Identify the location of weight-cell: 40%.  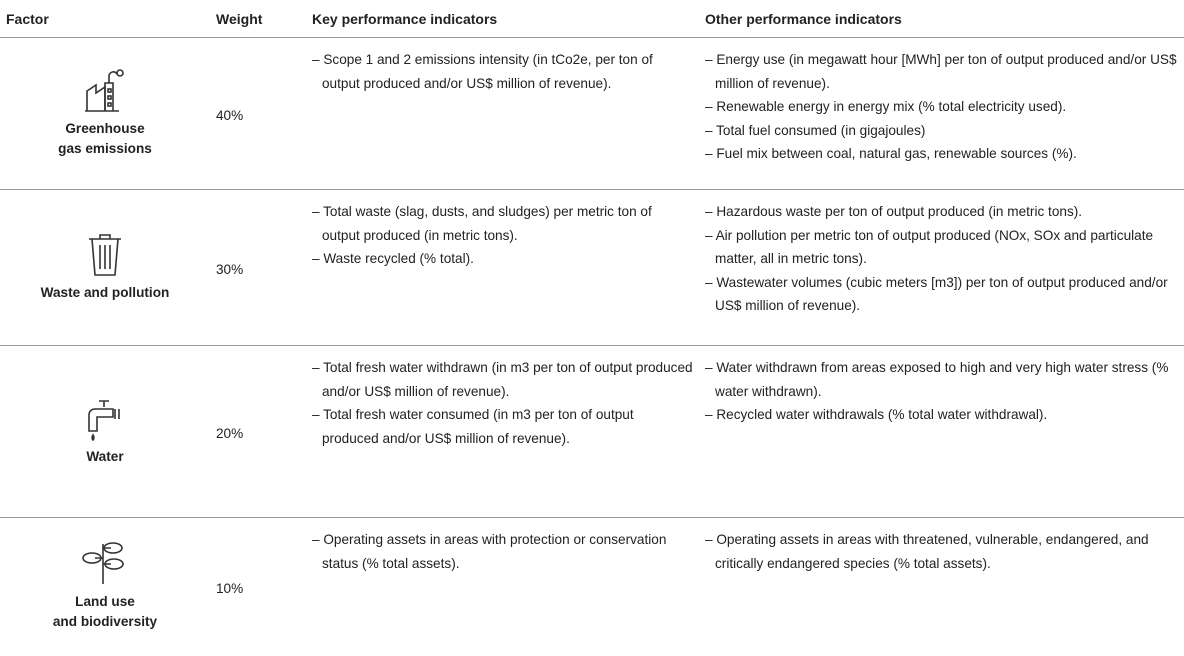
(258, 113).